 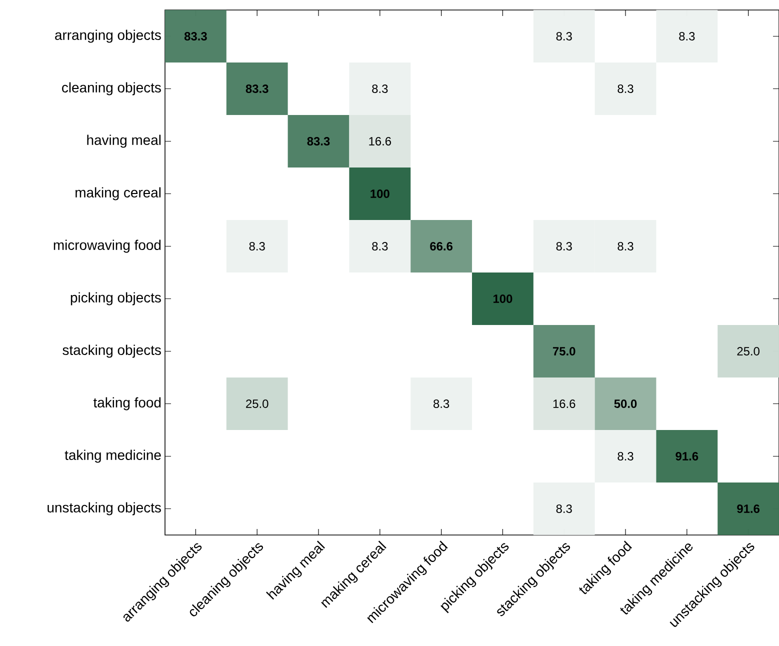 What do you see at coordinates (108, 36) in the screenshot?
I see `y-tick-label: arranging objects` at bounding box center [108, 36].